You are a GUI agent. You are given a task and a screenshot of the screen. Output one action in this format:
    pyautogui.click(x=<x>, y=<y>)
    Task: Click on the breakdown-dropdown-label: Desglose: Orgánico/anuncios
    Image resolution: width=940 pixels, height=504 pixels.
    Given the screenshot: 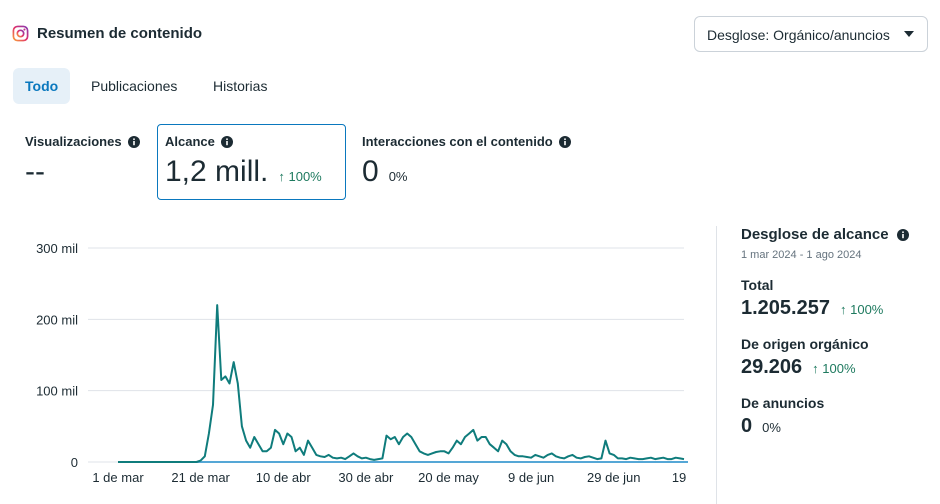 What is the action you would take?
    pyautogui.click(x=798, y=35)
    